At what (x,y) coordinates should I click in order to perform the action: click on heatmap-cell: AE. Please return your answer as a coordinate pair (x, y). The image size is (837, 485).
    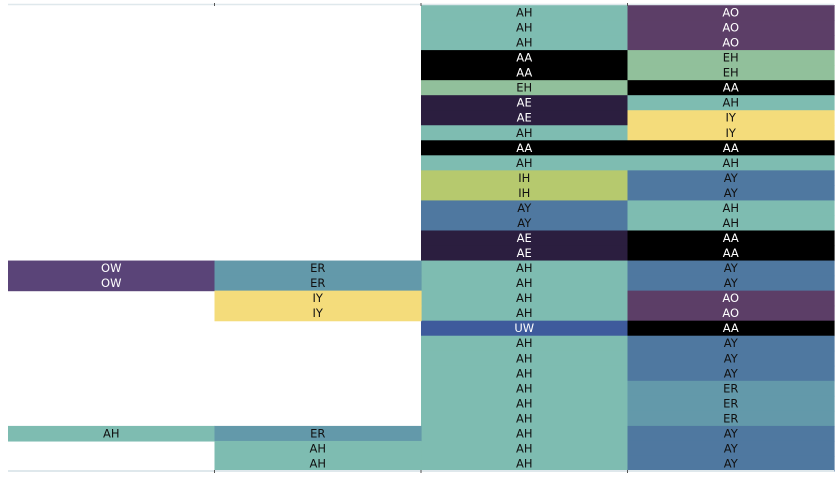
    Looking at the image, I should click on (525, 118).